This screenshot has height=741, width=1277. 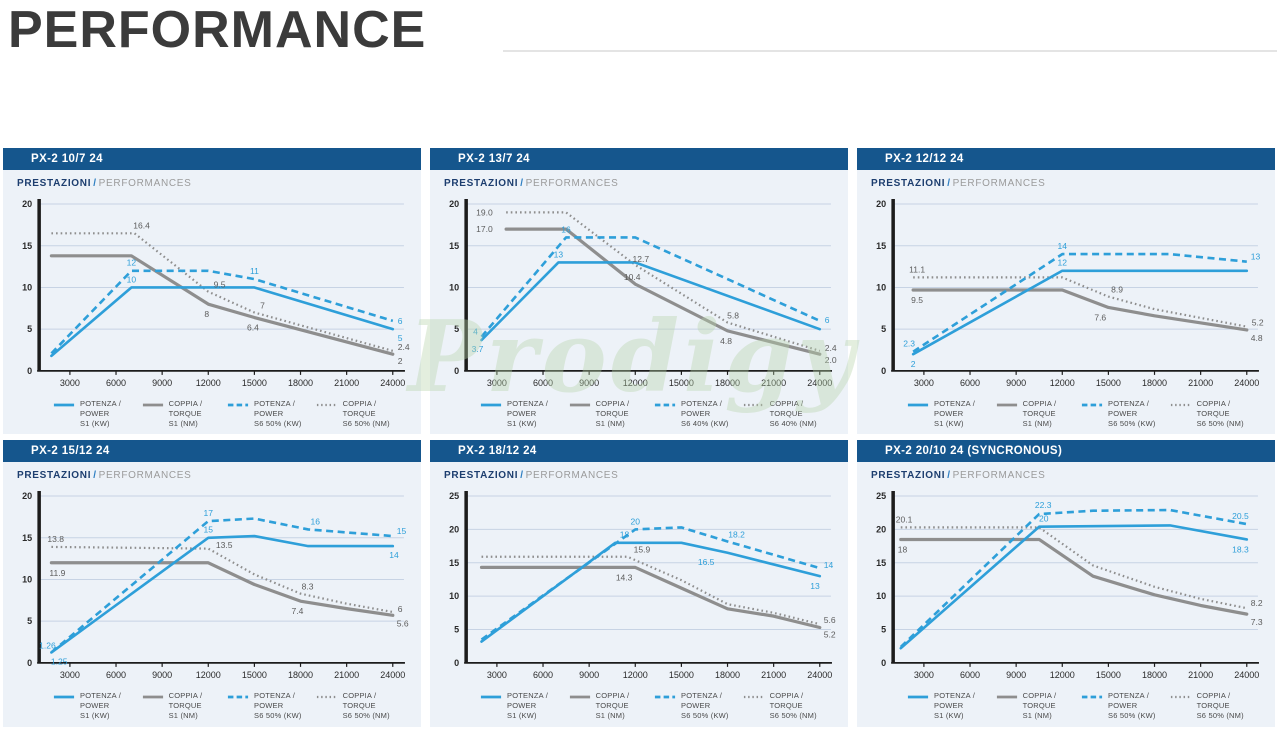 What do you see at coordinates (475, 332) in the screenshot?
I see `svg-text: 4` at bounding box center [475, 332].